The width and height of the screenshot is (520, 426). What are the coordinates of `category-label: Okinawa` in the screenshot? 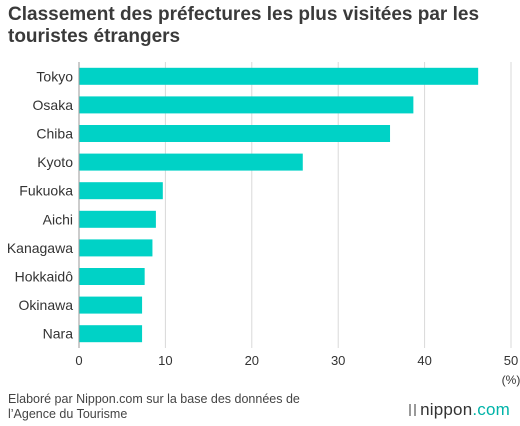 It's located at (46, 305).